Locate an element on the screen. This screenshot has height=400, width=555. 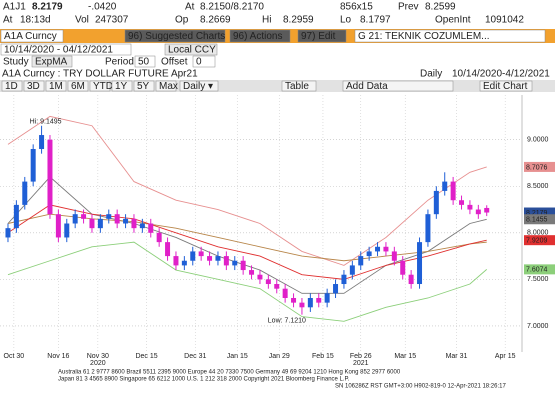
label: Lo is located at coordinates (346, 20).